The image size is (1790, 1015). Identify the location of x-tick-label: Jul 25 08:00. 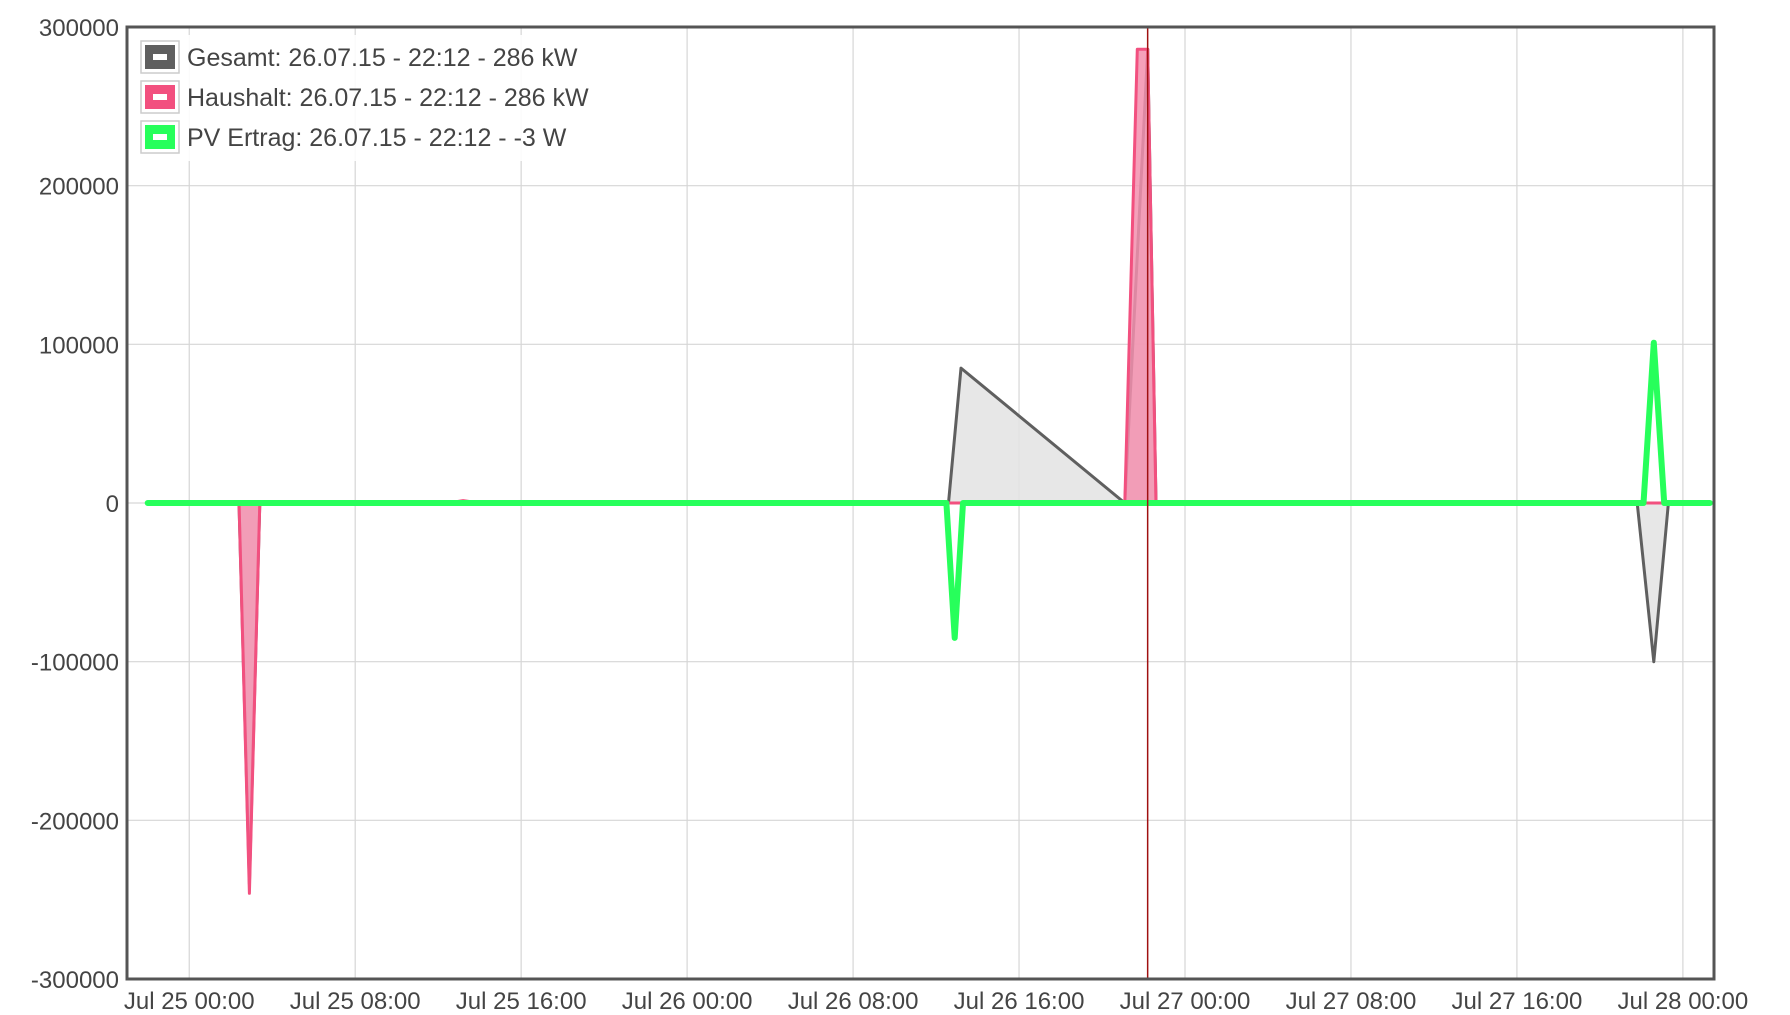
(355, 999).